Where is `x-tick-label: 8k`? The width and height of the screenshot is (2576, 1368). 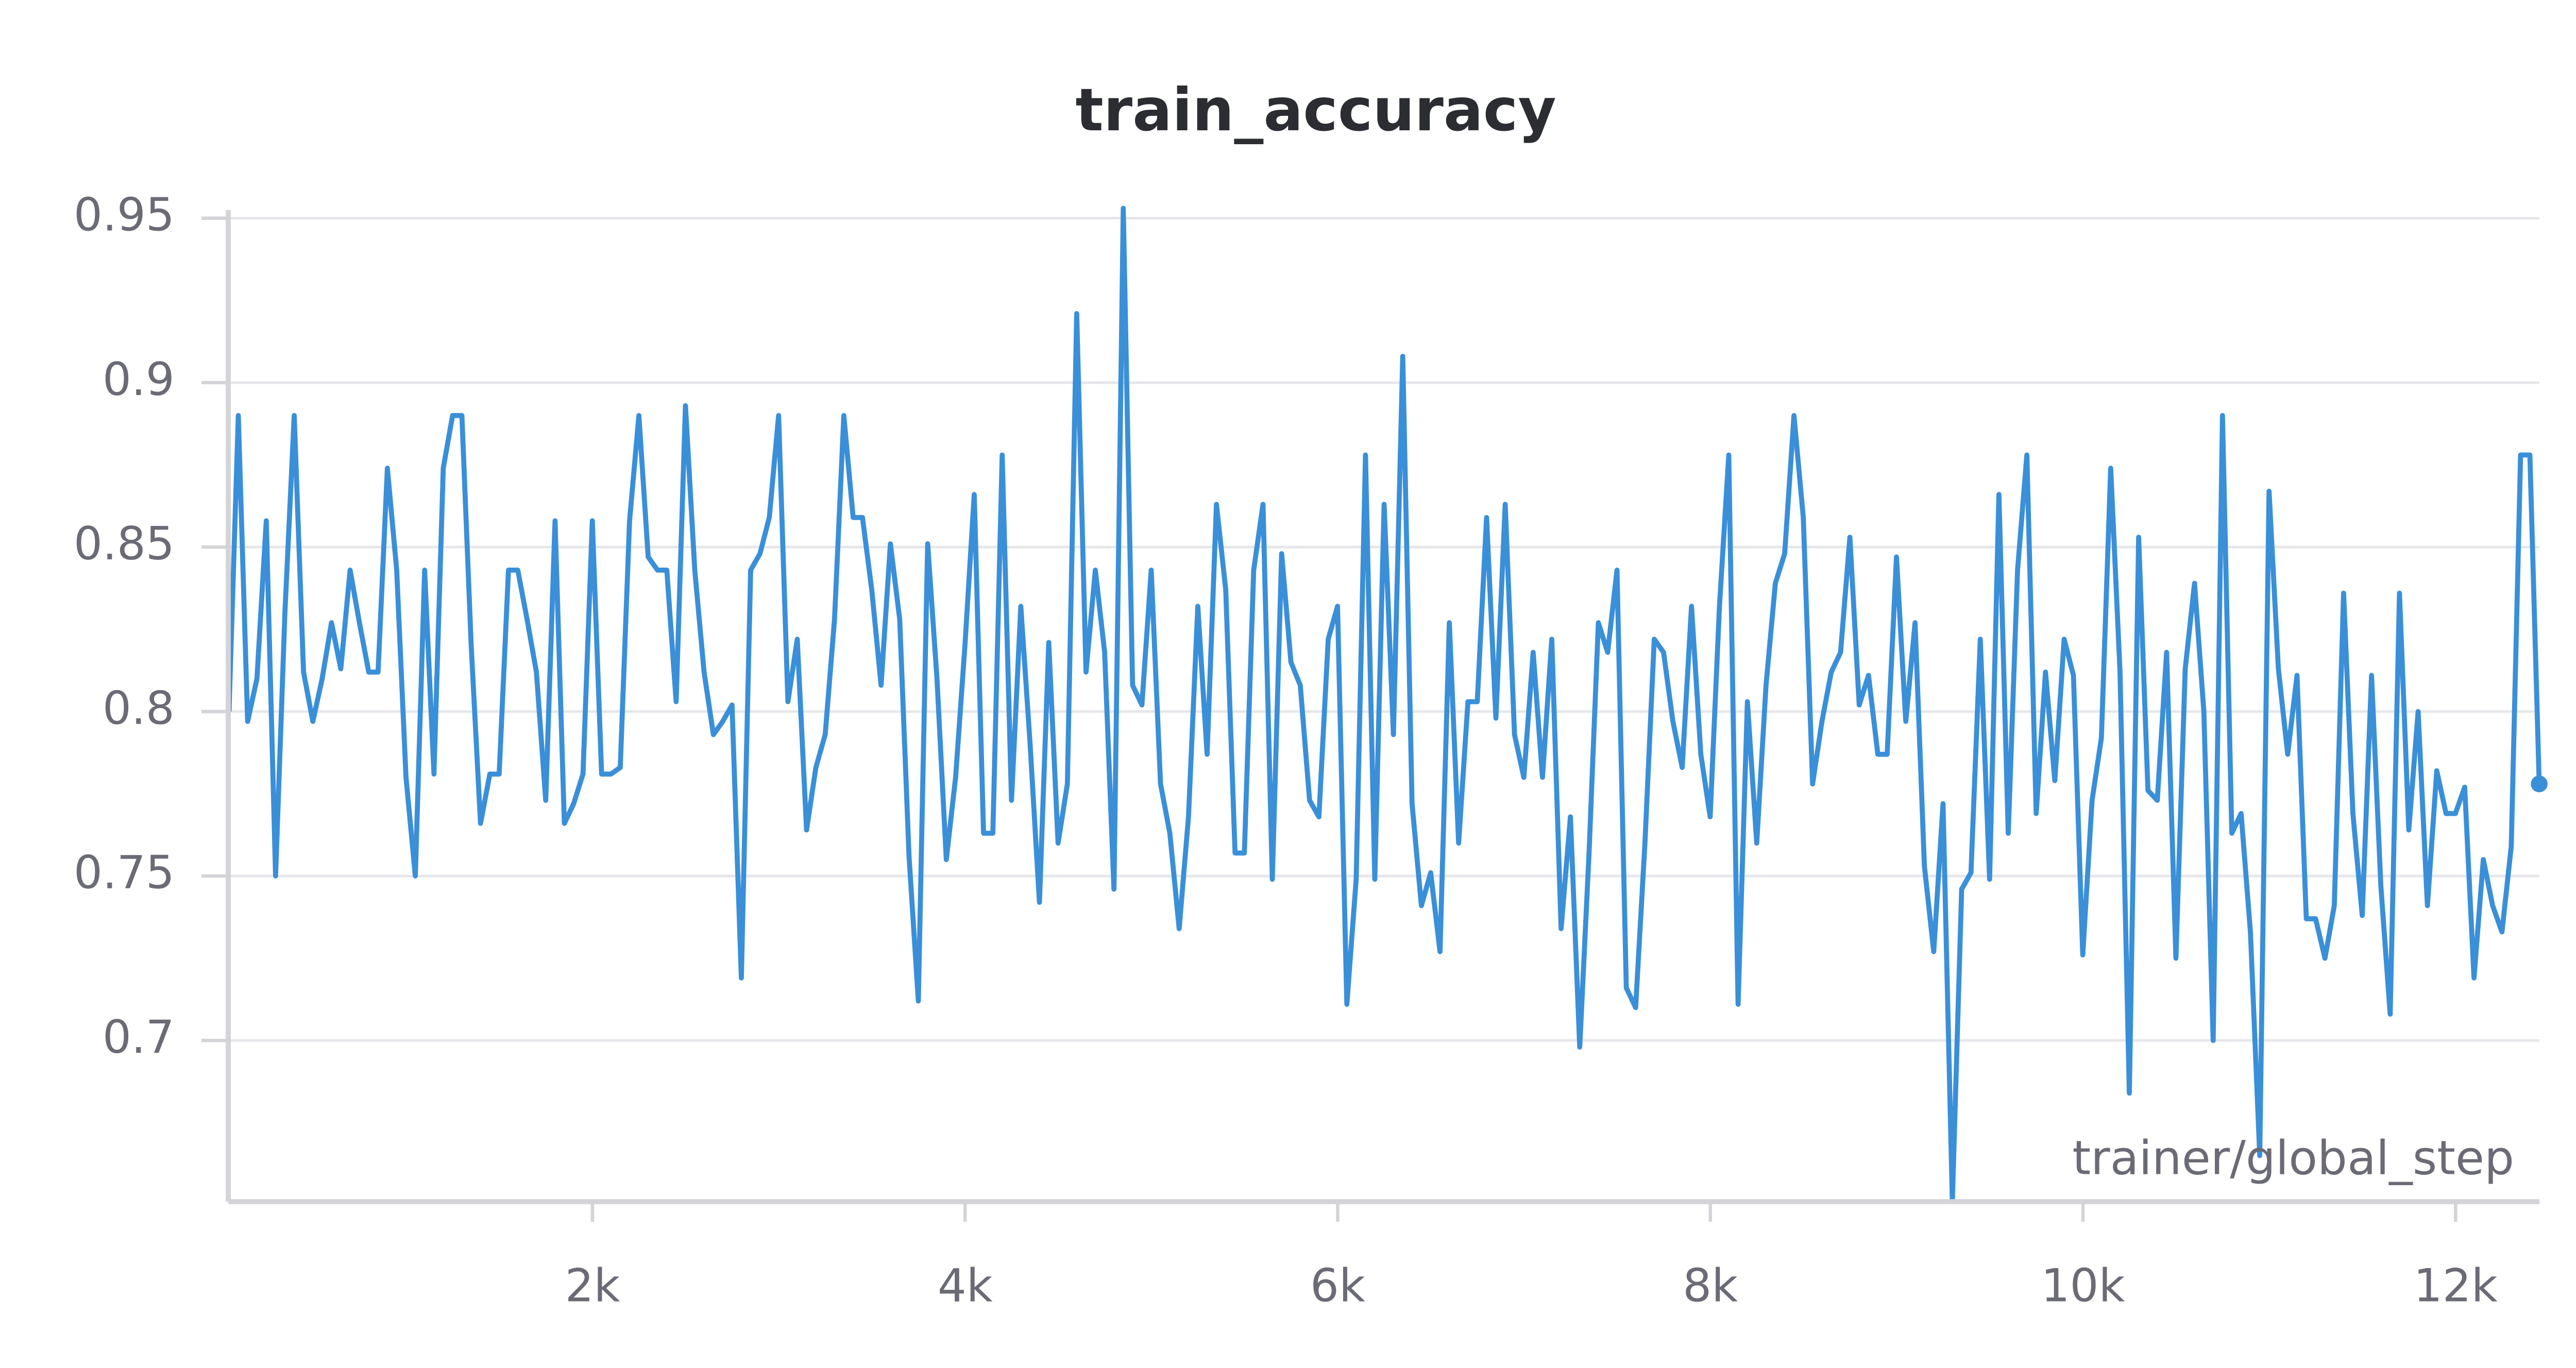 x-tick-label: 8k is located at coordinates (1710, 1285).